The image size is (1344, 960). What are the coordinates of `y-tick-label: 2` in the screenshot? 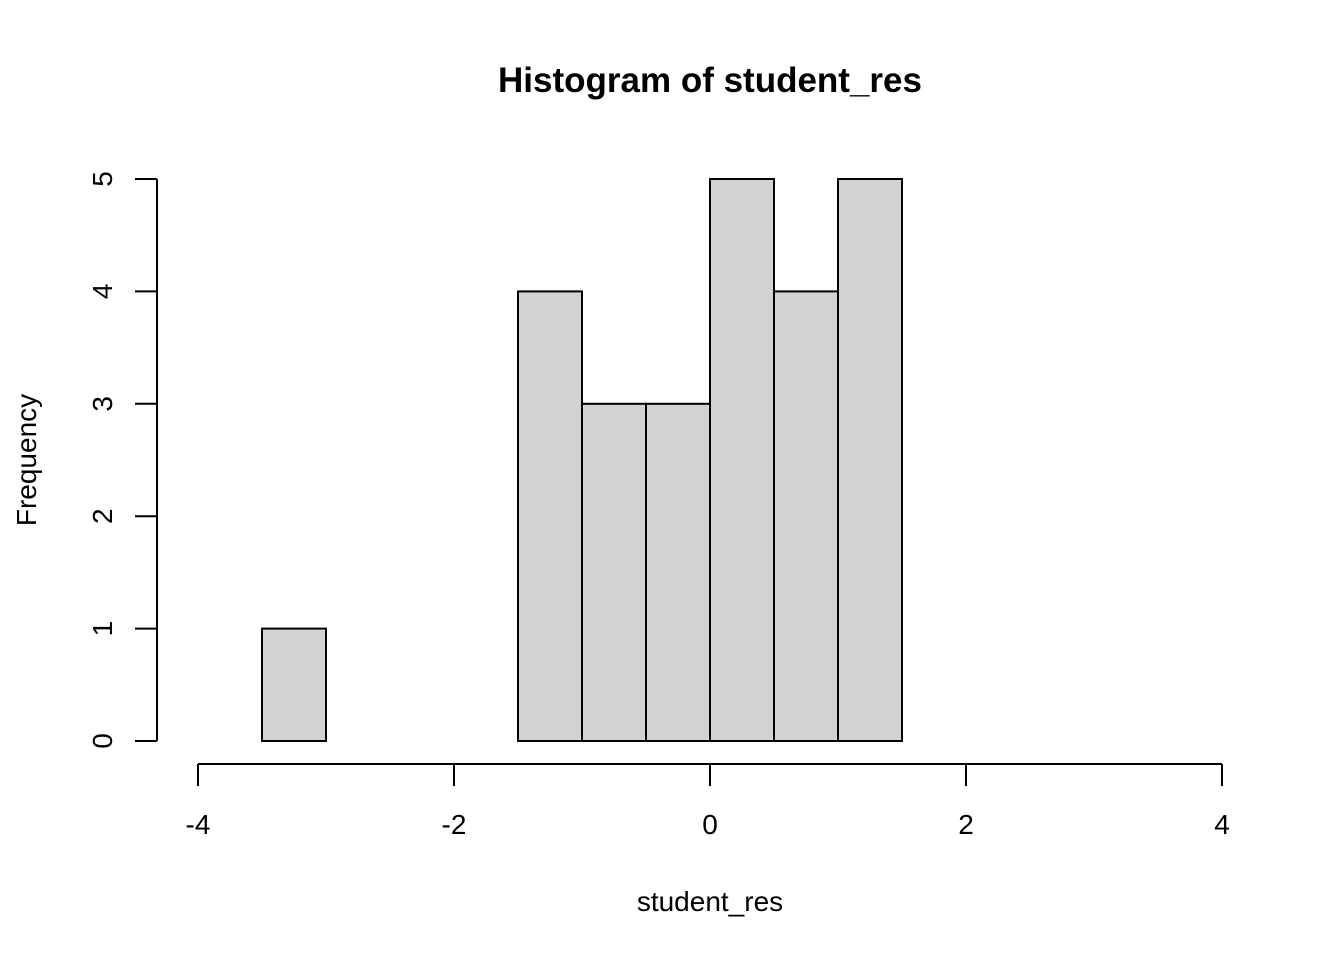 It's located at (102, 516).